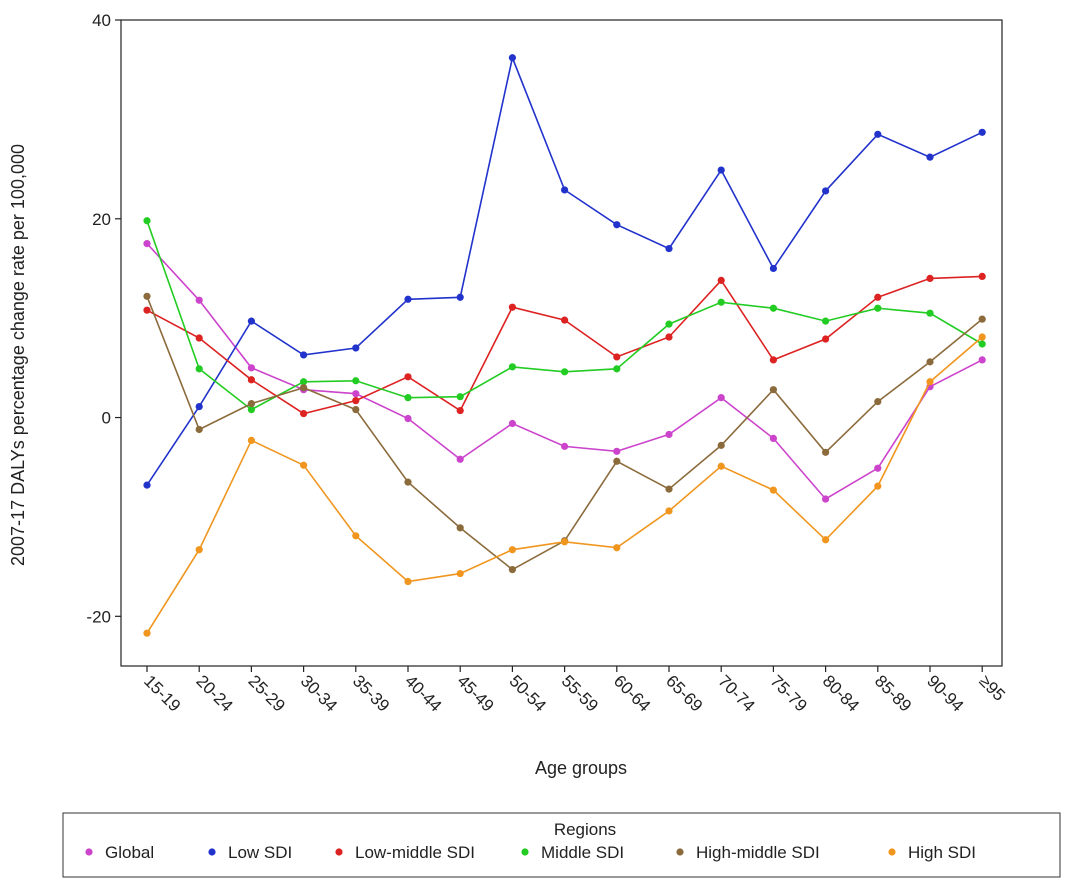 The image size is (1074, 882). What do you see at coordinates (98, 616) in the screenshot?
I see `y-tick-label: -20` at bounding box center [98, 616].